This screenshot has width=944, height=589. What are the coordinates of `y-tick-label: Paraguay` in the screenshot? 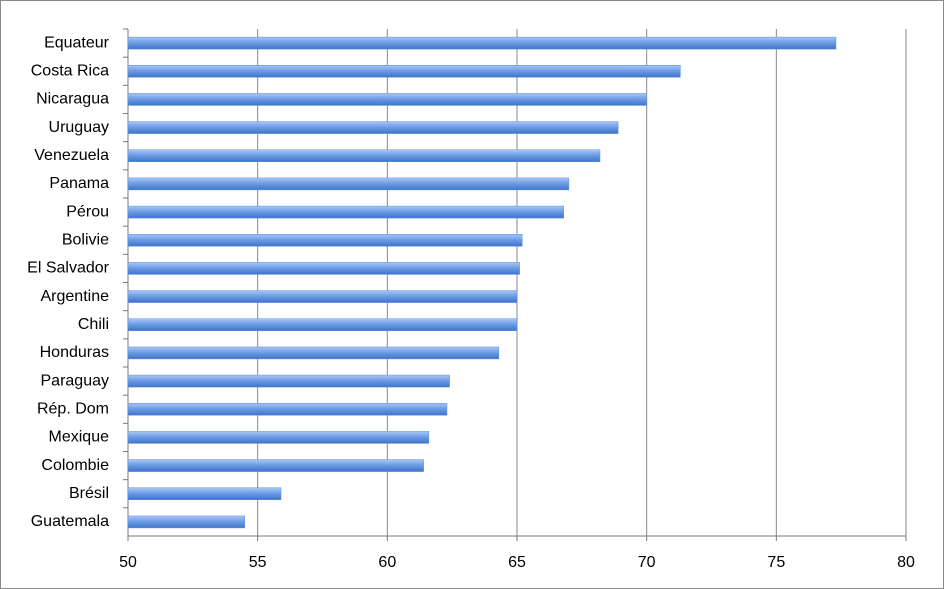 It's located at (75, 380).